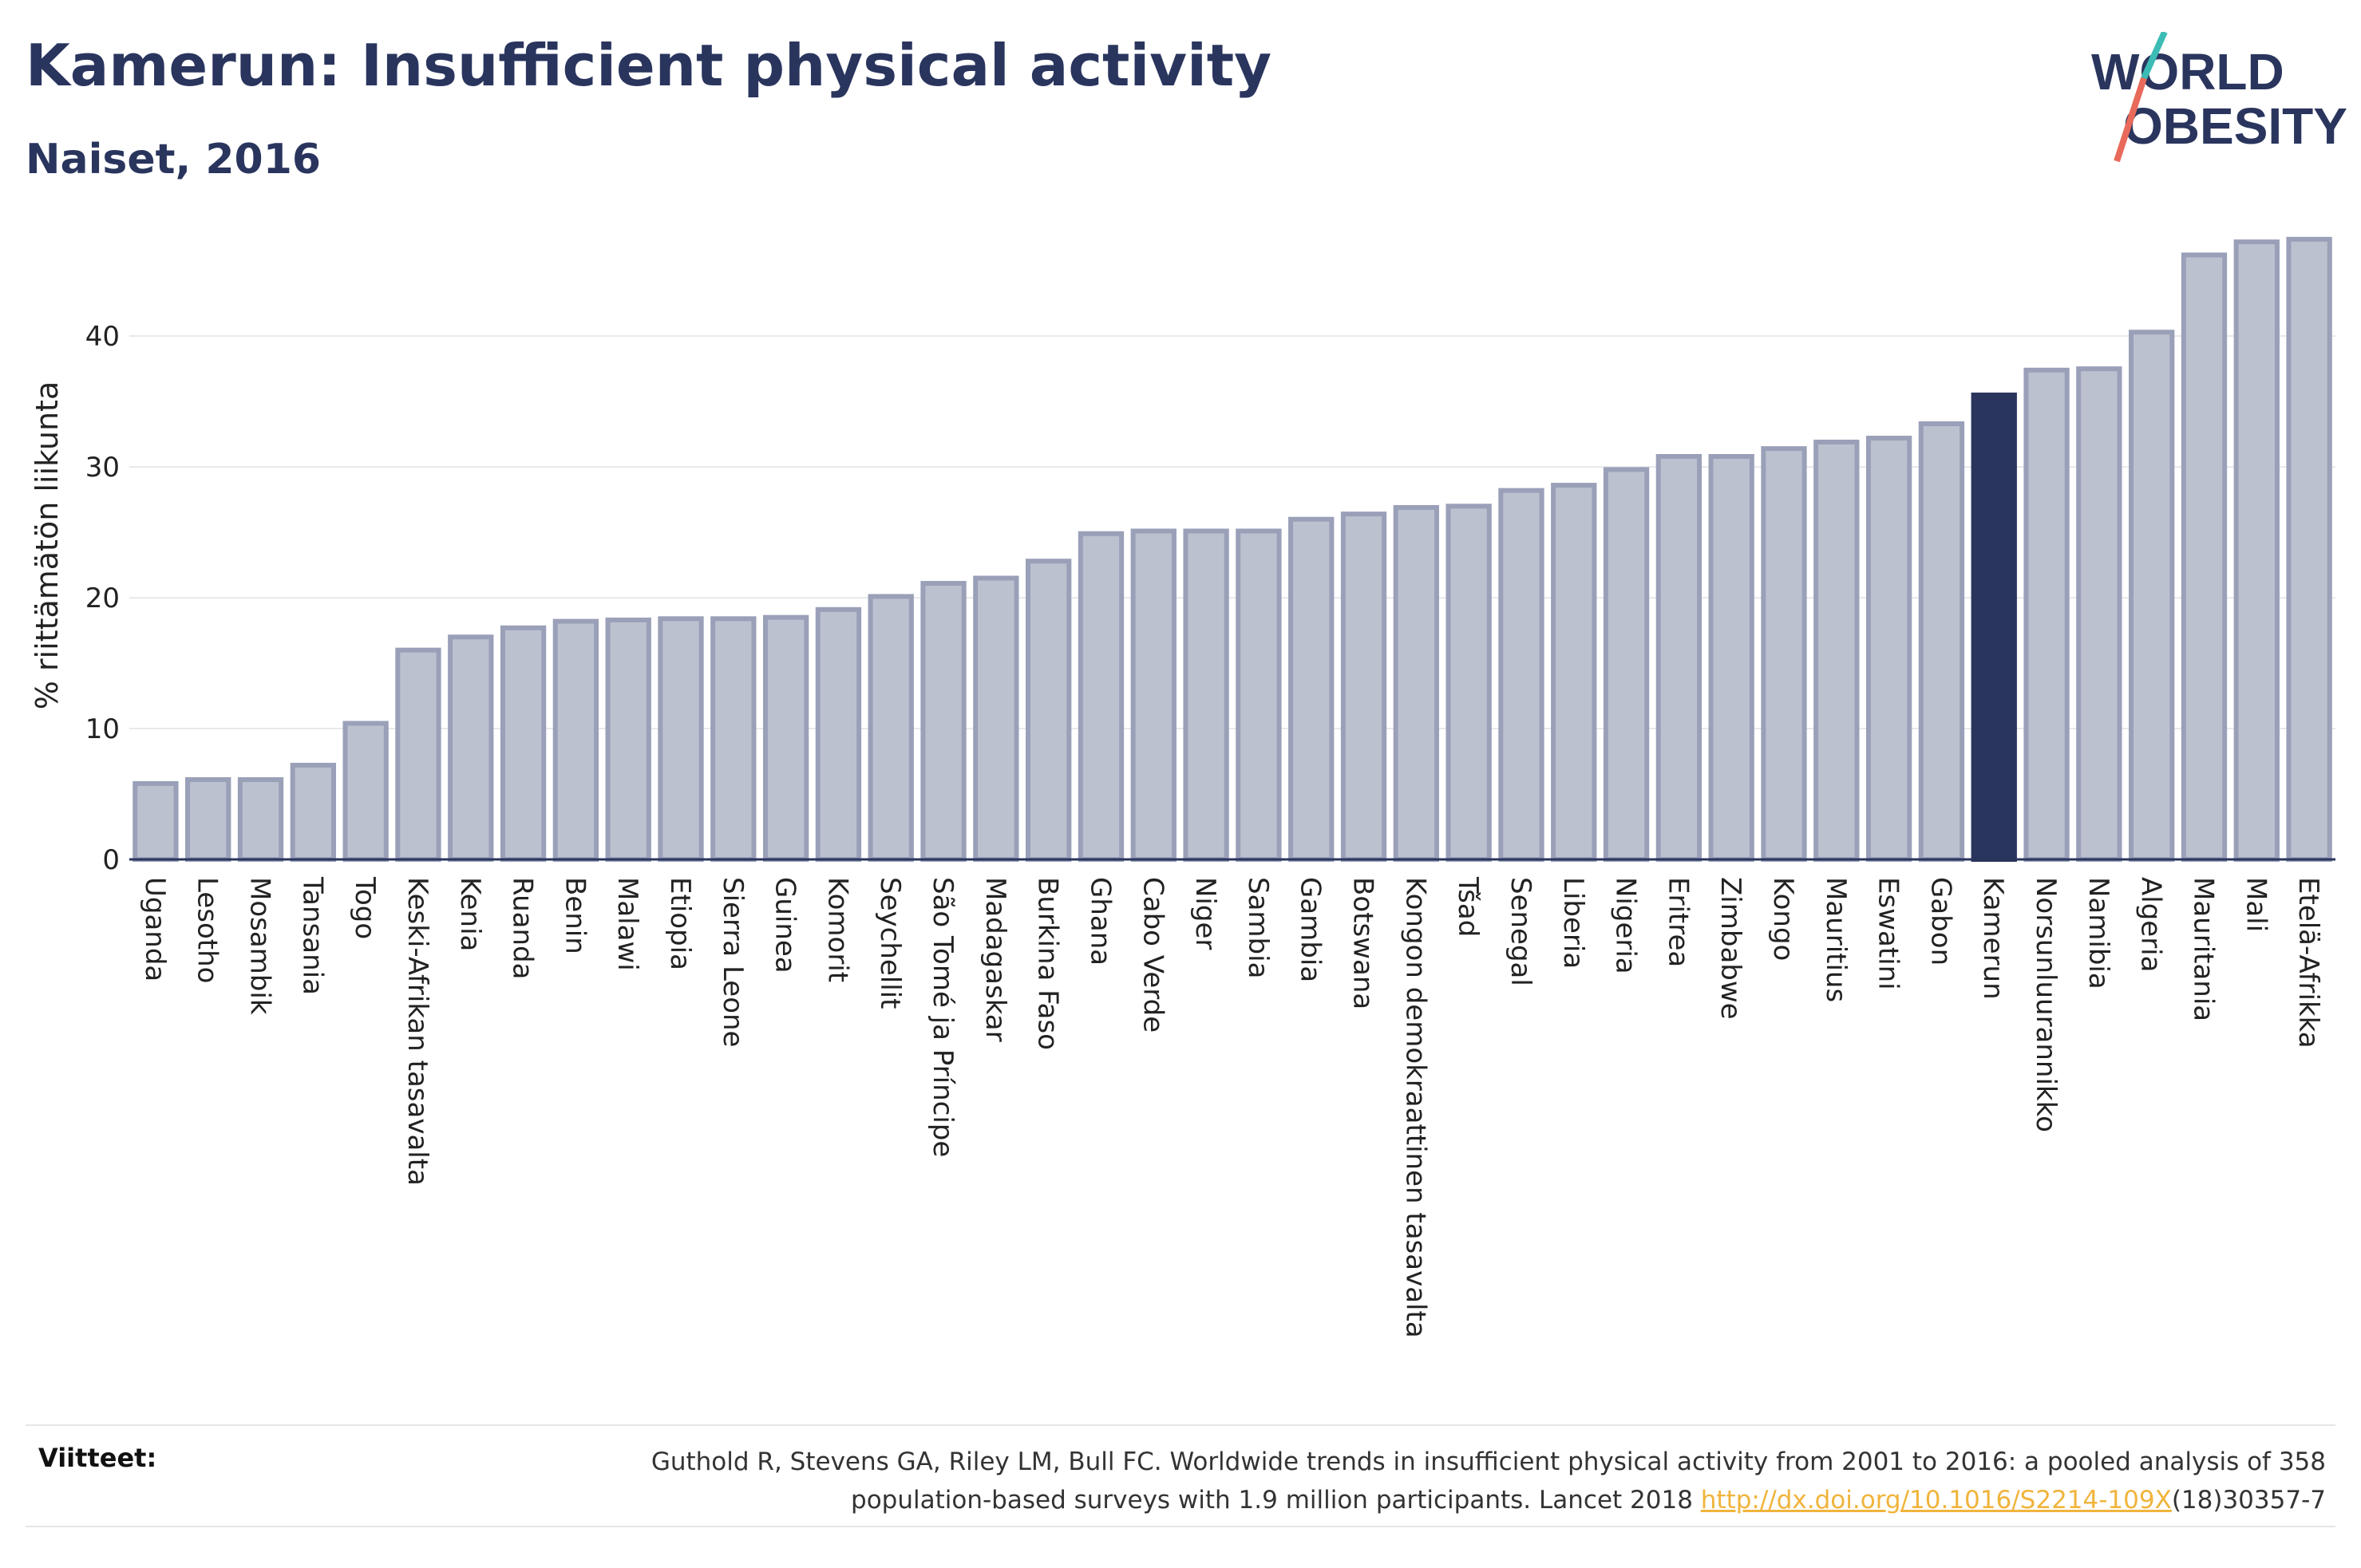  Describe the element at coordinates (785, 738) in the screenshot. I see `bar-guinea` at that location.